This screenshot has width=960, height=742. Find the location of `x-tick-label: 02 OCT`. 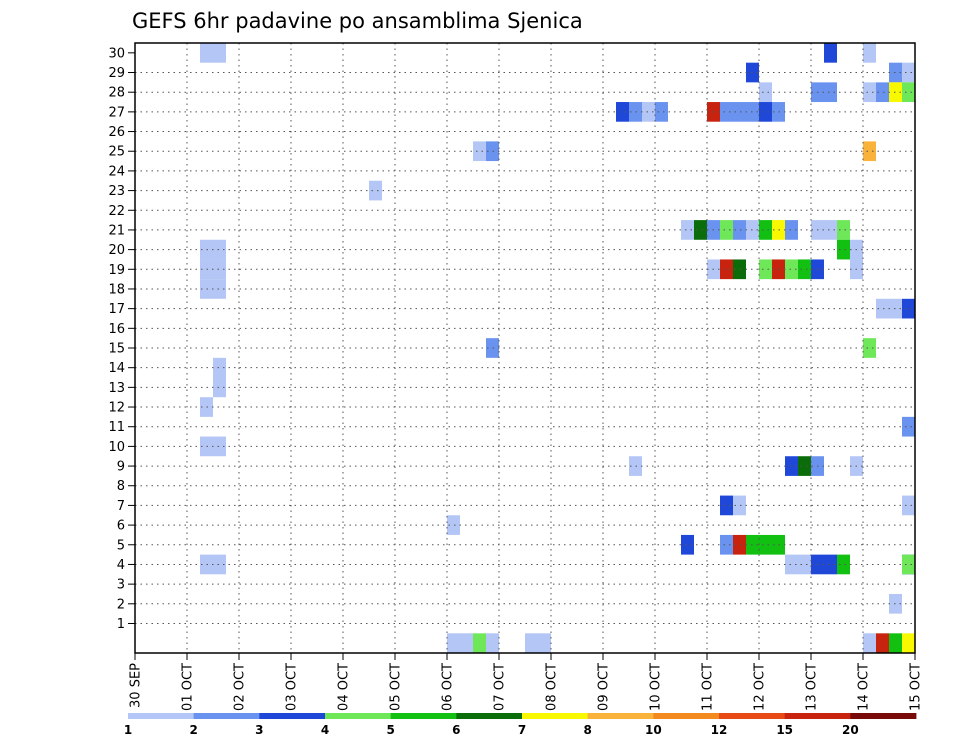

x-tick-label: 02 OCT is located at coordinates (240, 687).